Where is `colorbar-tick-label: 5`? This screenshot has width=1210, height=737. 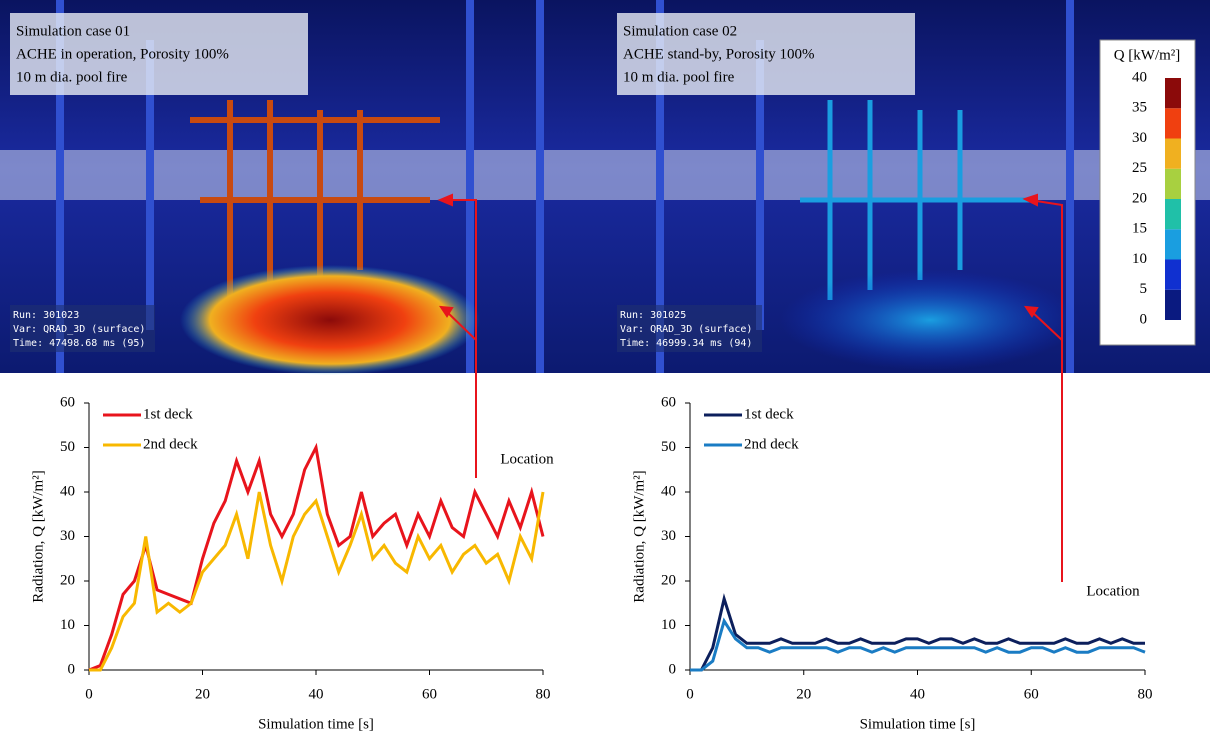 colorbar-tick-label: 5 is located at coordinates (1144, 289).